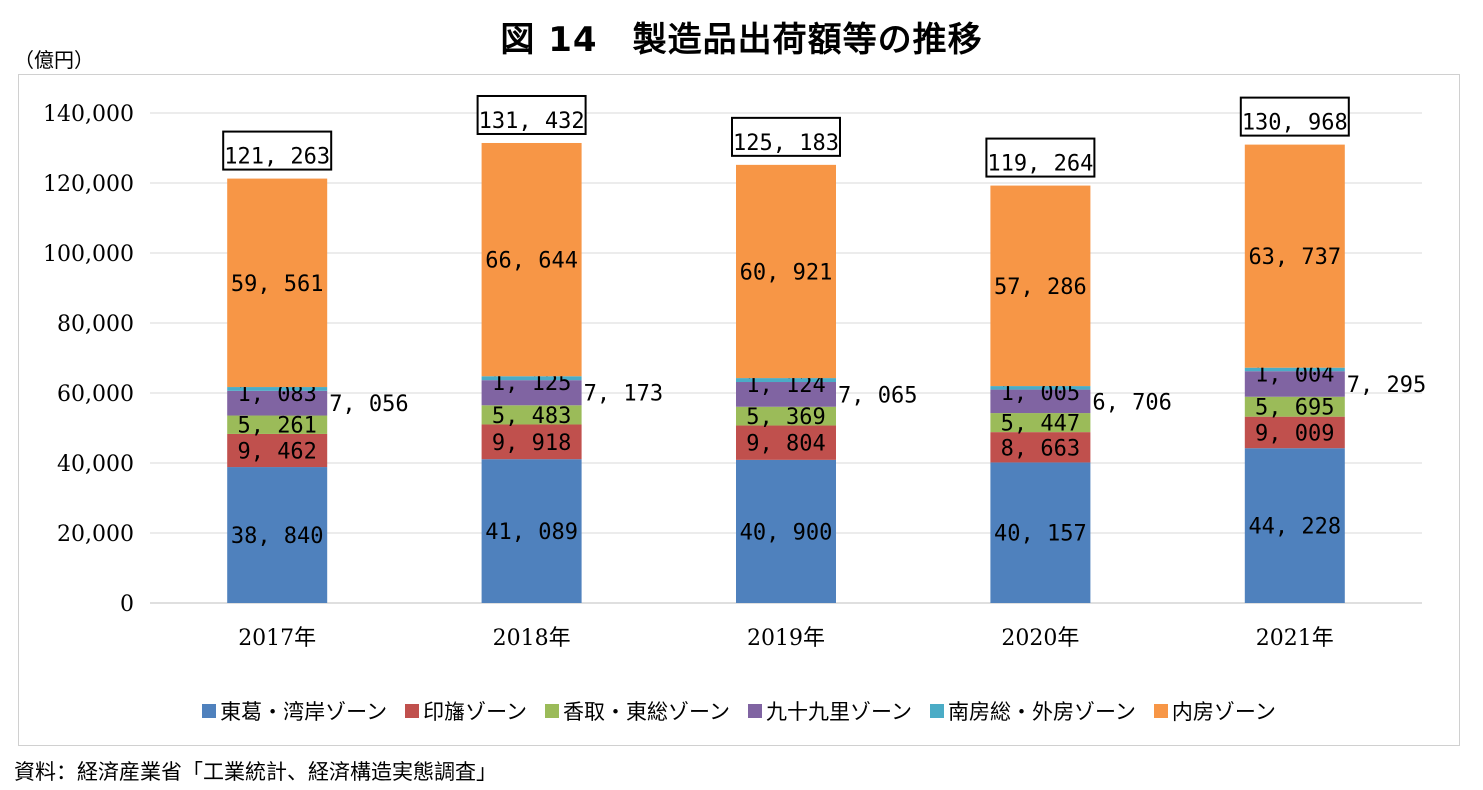 This screenshot has height=790, width=1483. I want to click on data-label: 9, 009, so click(1294, 433).